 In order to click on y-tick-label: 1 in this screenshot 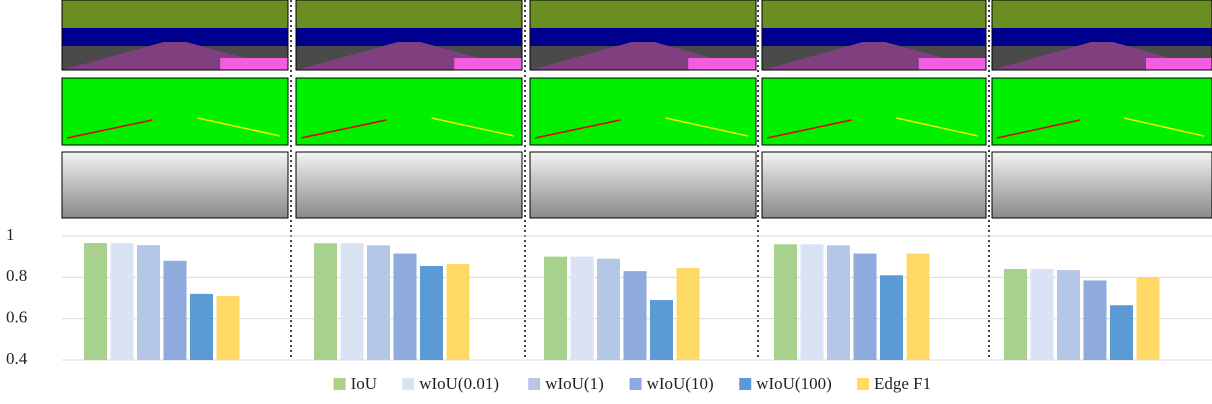, I will do `click(10, 234)`.